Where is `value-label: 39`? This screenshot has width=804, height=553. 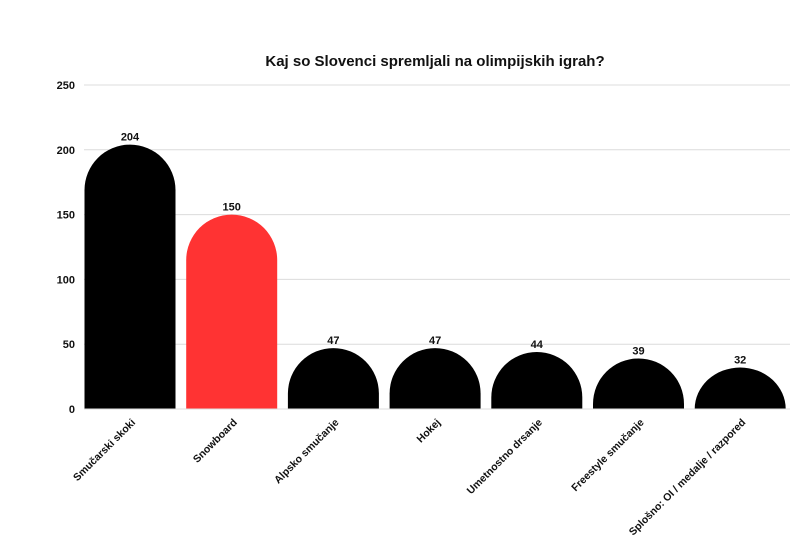 value-label: 39 is located at coordinates (638, 351).